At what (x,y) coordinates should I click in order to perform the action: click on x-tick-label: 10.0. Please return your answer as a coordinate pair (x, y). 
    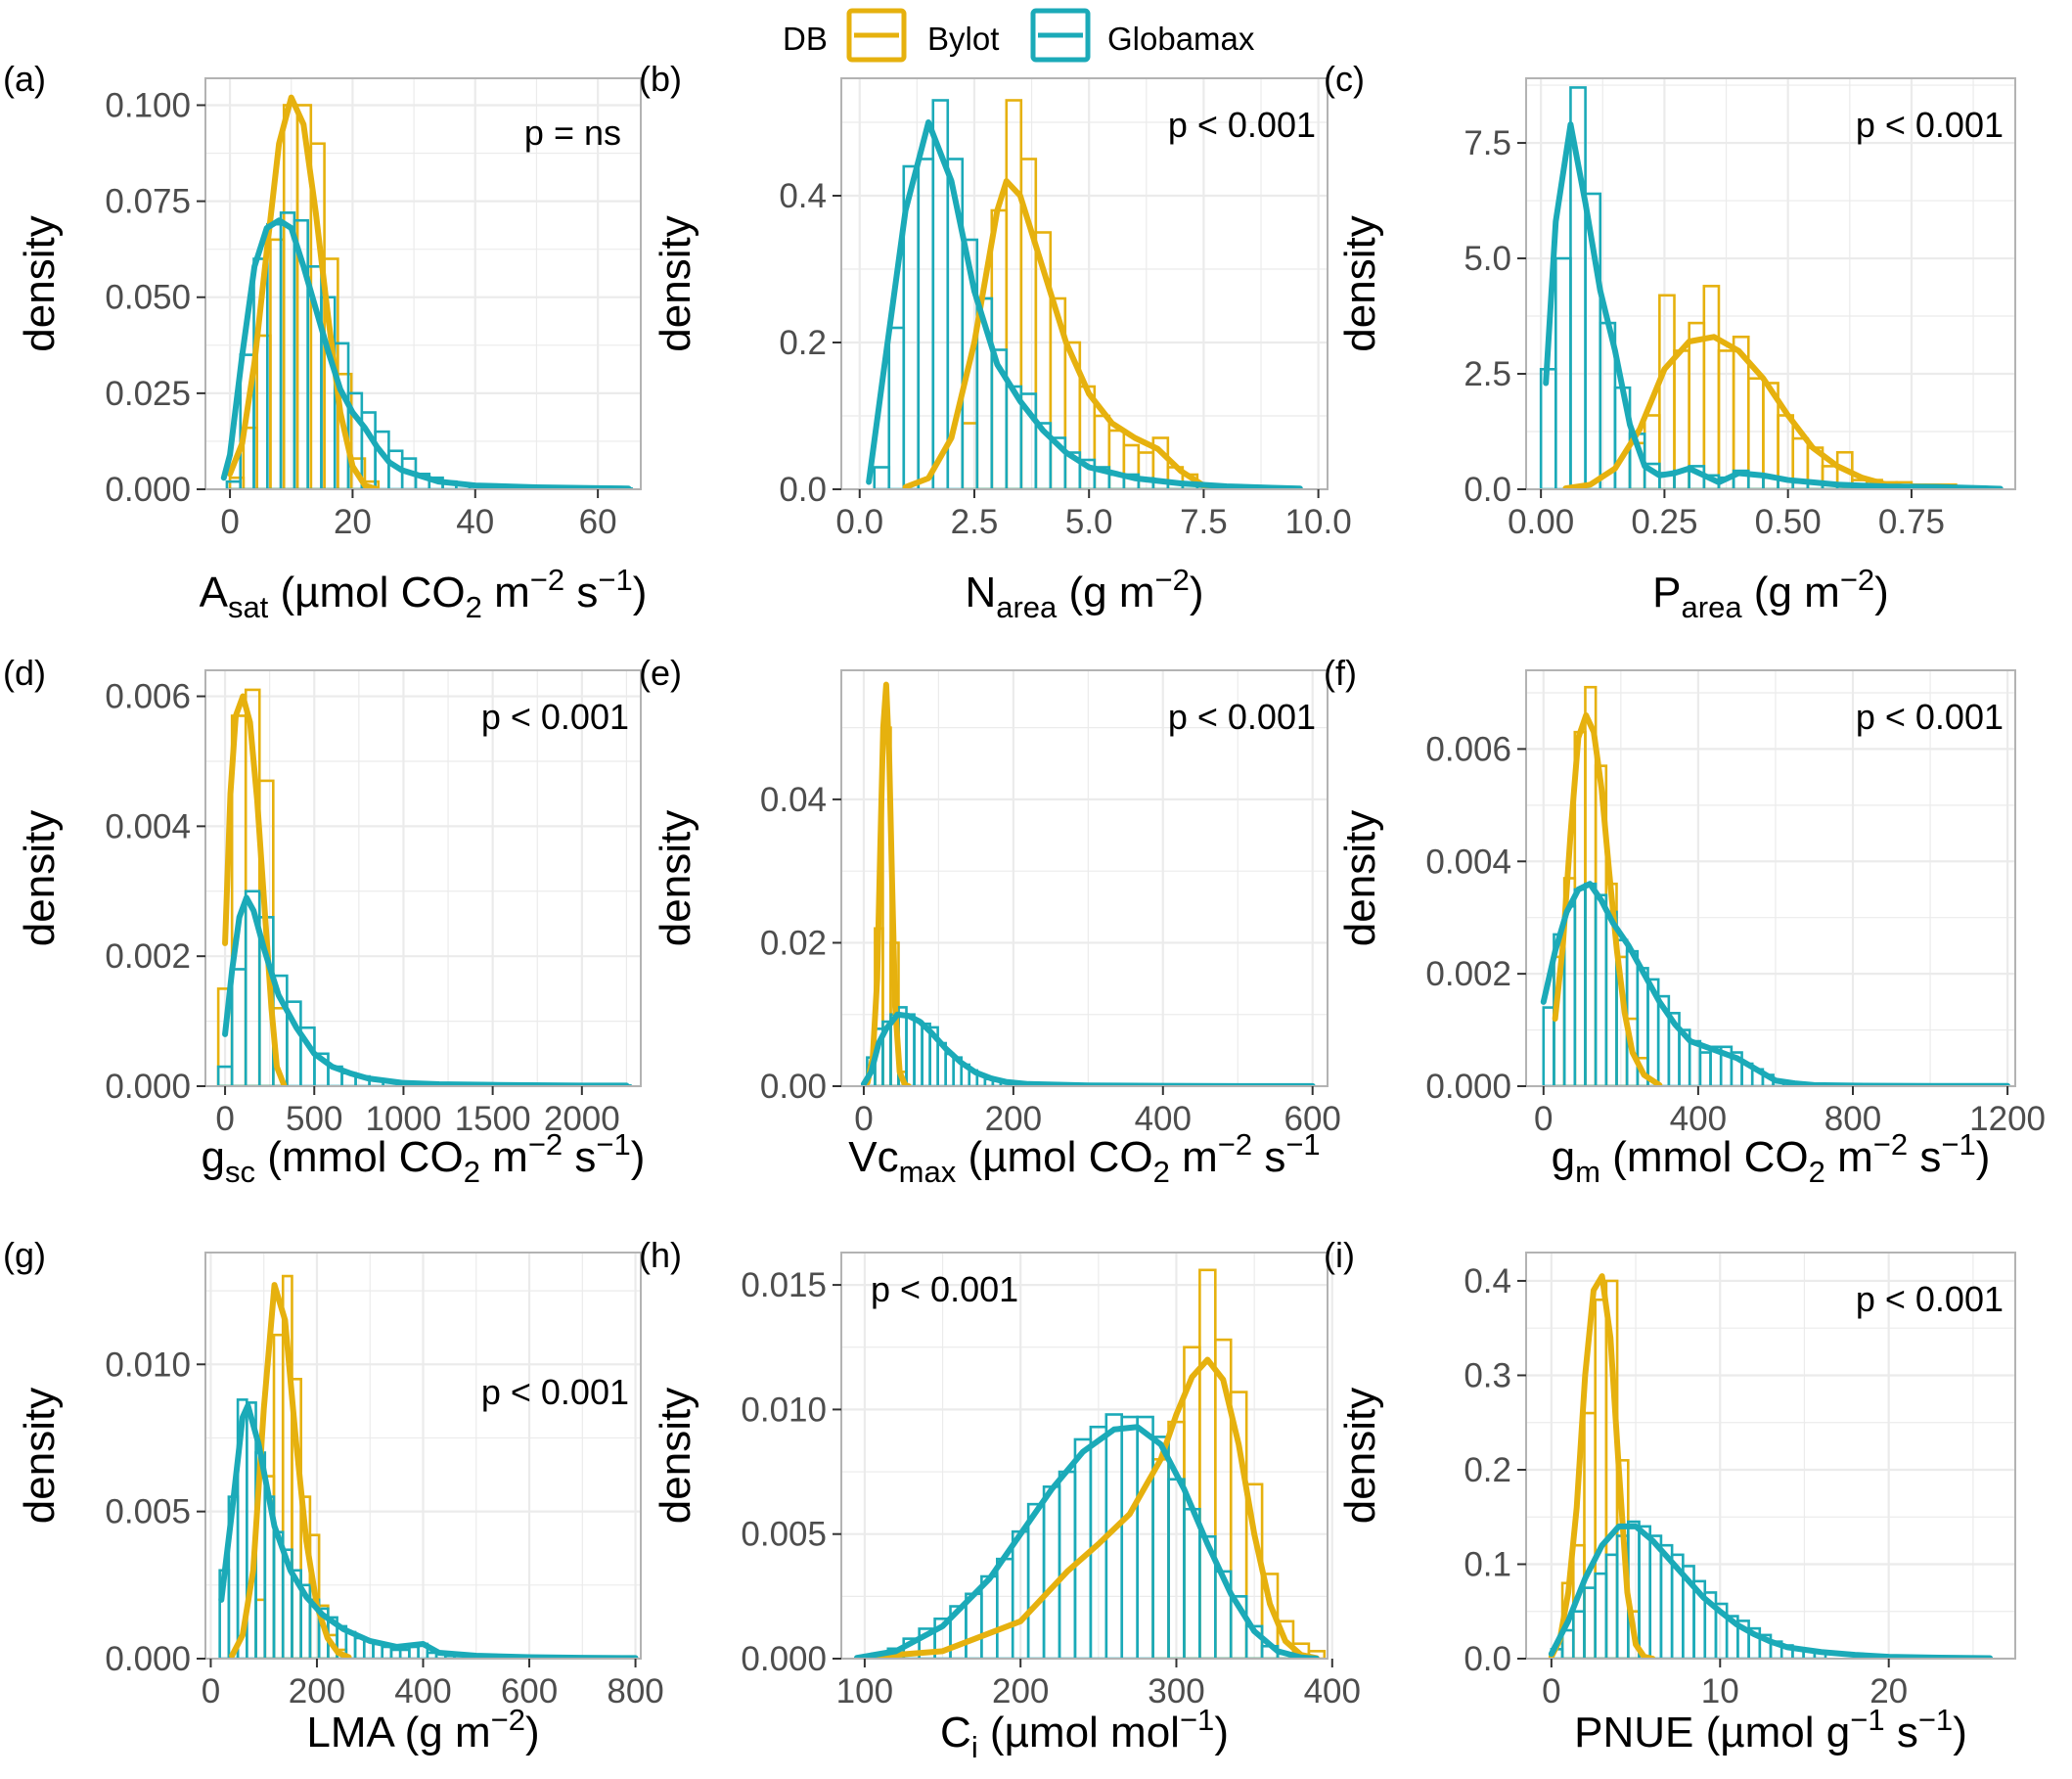
    Looking at the image, I should click on (1318, 522).